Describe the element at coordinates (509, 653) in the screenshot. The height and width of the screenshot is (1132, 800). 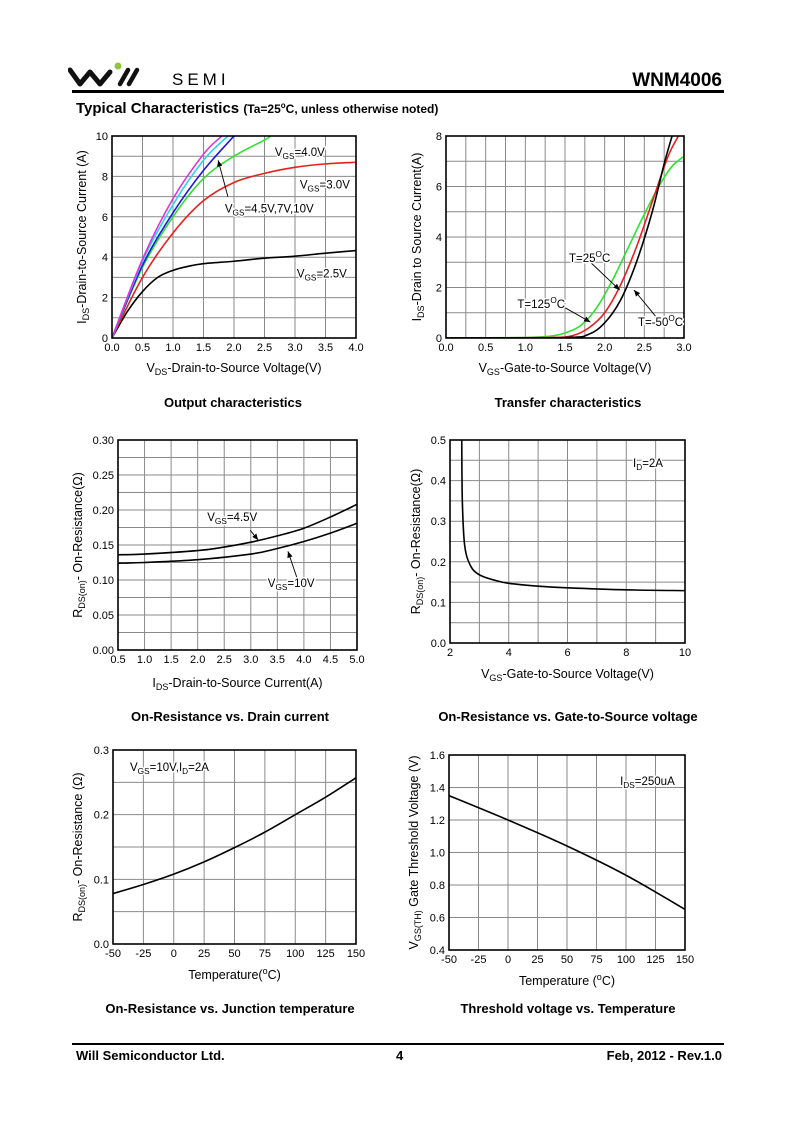
I see `x-tick-label: 4` at that location.